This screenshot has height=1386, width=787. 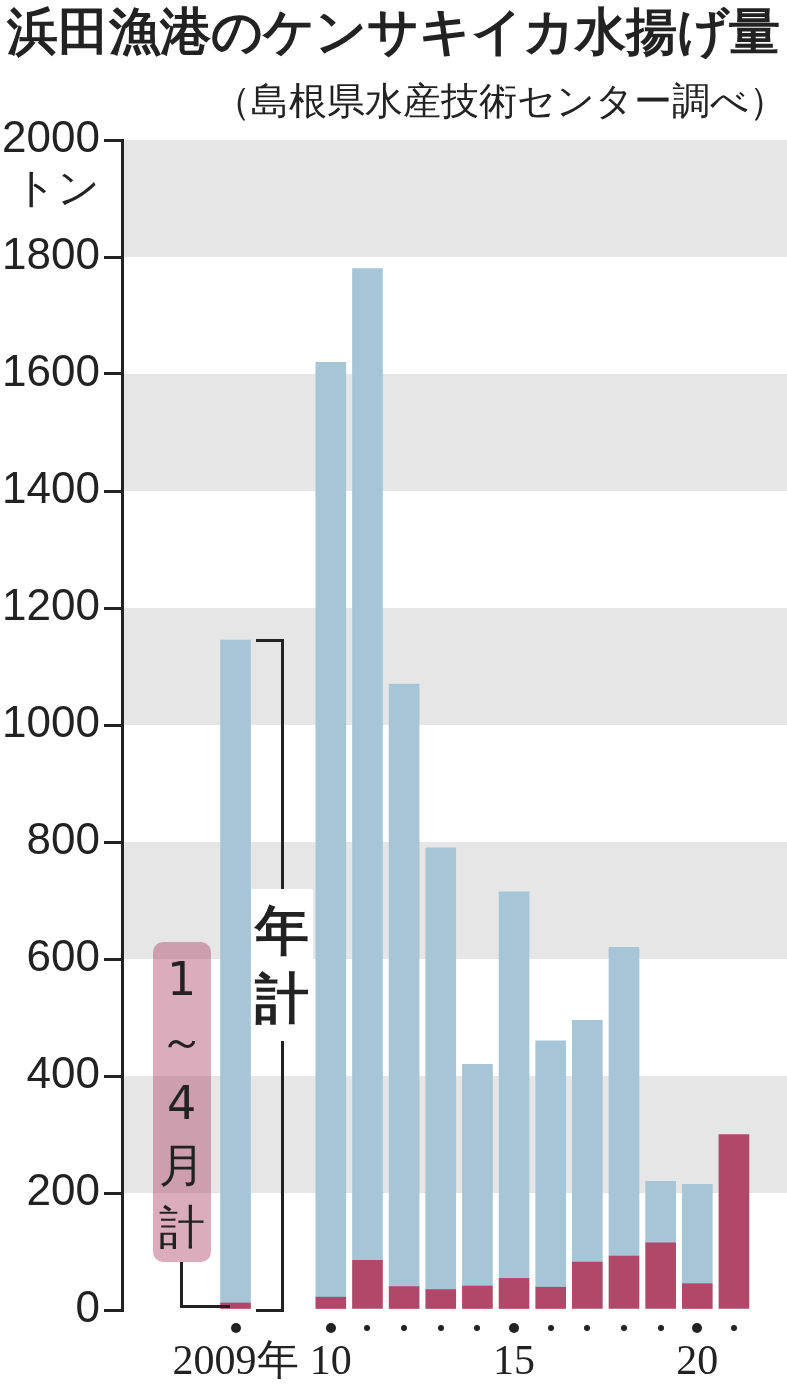 What do you see at coordinates (51, 722) in the screenshot?
I see `y-tick-label: 1000` at bounding box center [51, 722].